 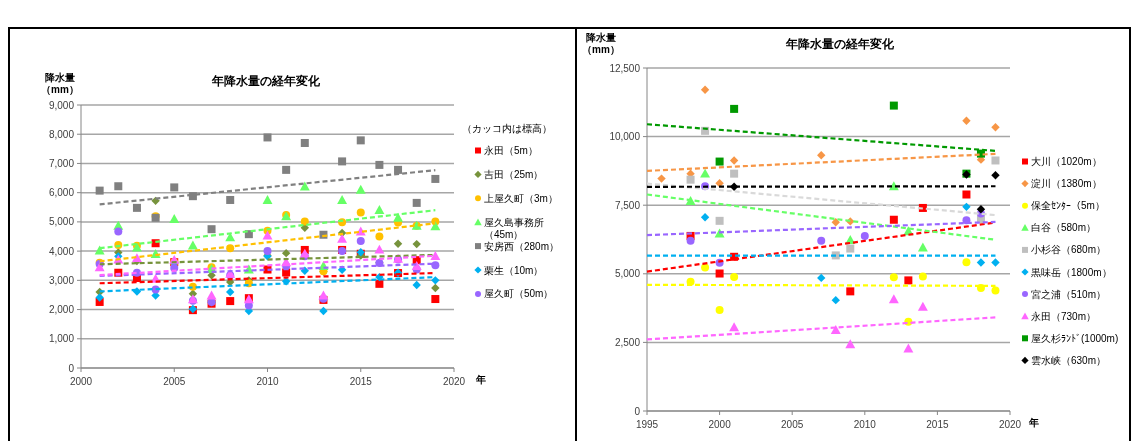 What do you see at coordinates (1064, 316) in the screenshot?
I see `legend-label: 永田（730m）` at bounding box center [1064, 316].